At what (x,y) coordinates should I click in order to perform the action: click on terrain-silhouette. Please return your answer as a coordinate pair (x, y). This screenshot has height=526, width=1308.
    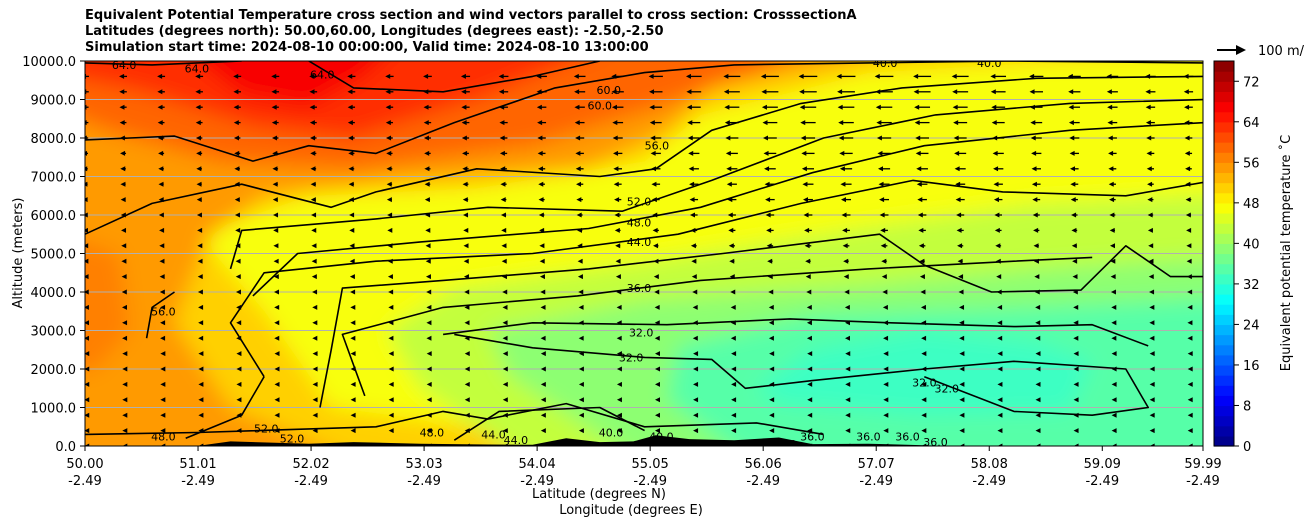
    Looking at the image, I should click on (577, 440).